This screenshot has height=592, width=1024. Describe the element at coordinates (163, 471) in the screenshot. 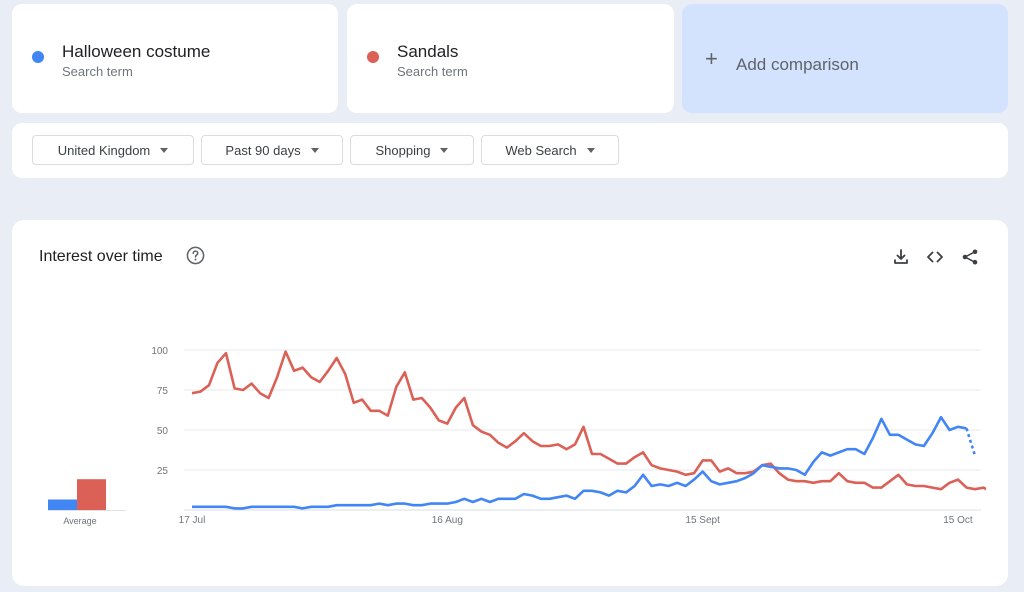

I see `y-tick-label: 25` at that location.